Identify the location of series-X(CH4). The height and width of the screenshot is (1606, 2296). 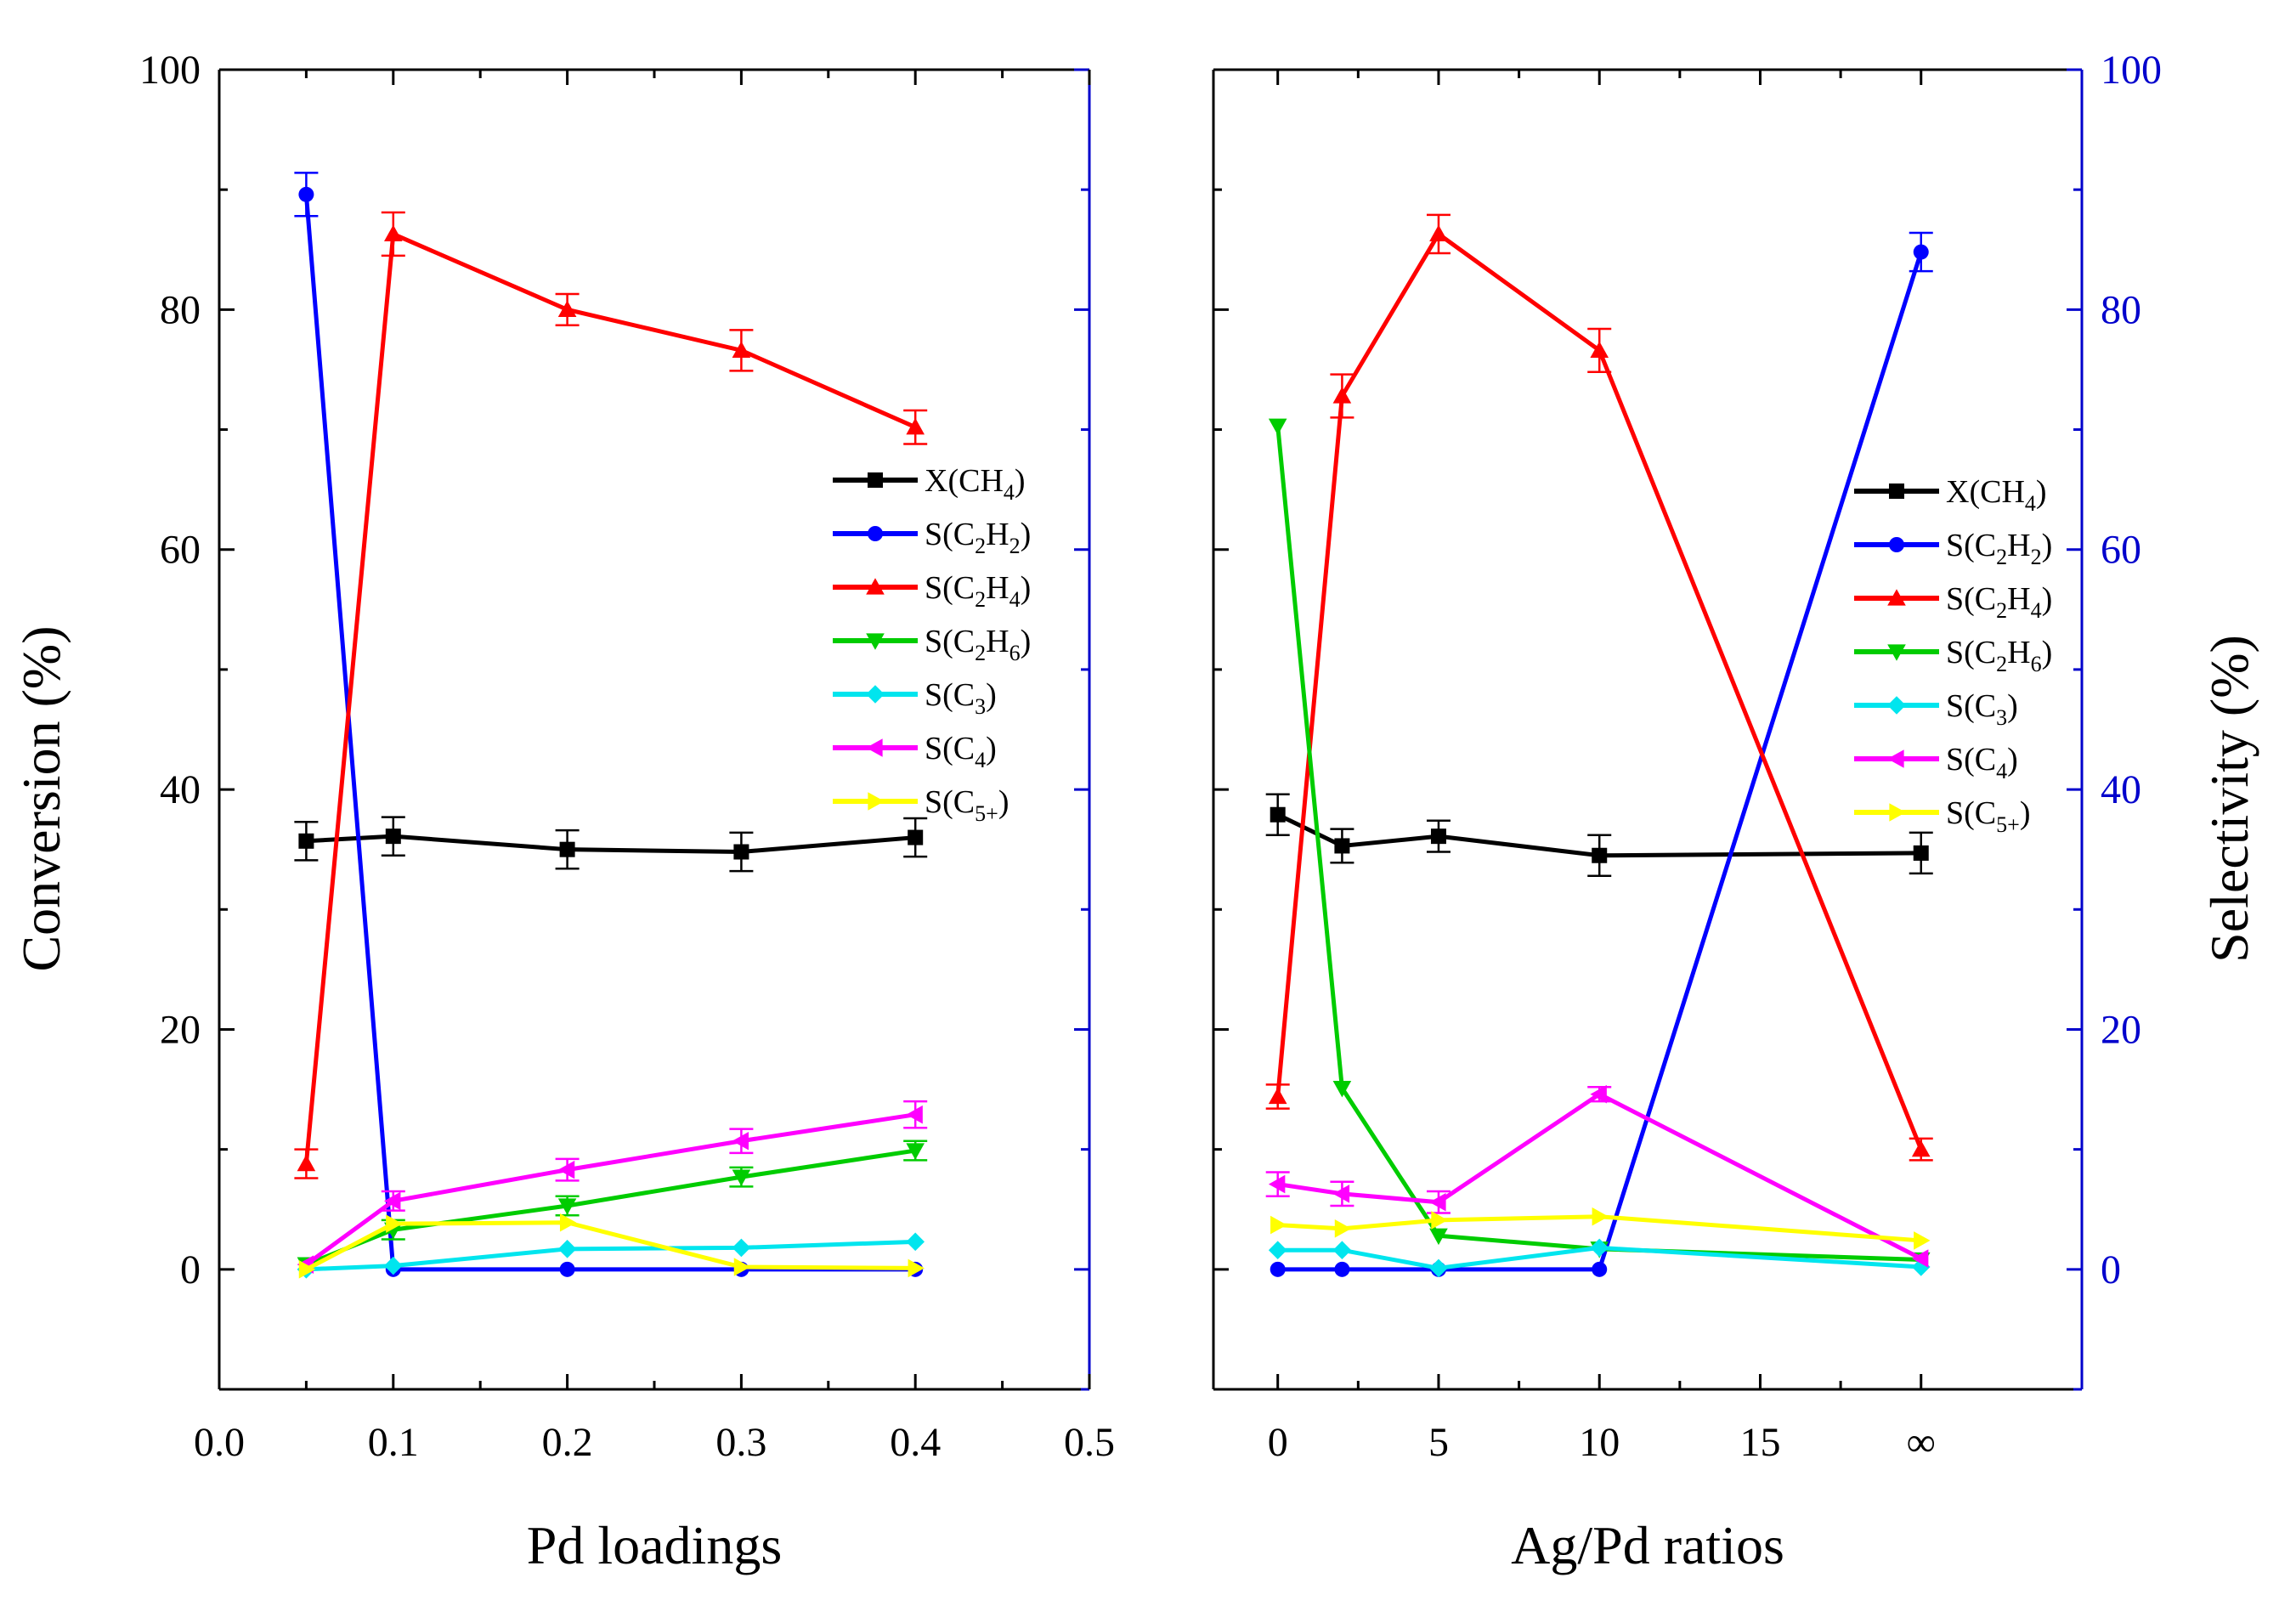
(1599, 835).